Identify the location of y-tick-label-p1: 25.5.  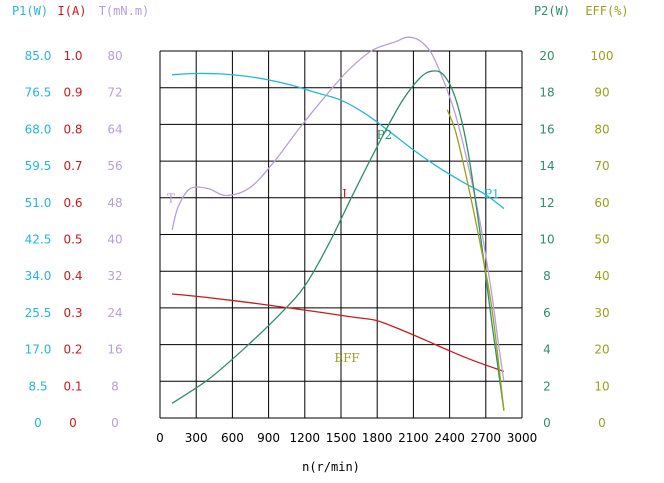
(38, 313).